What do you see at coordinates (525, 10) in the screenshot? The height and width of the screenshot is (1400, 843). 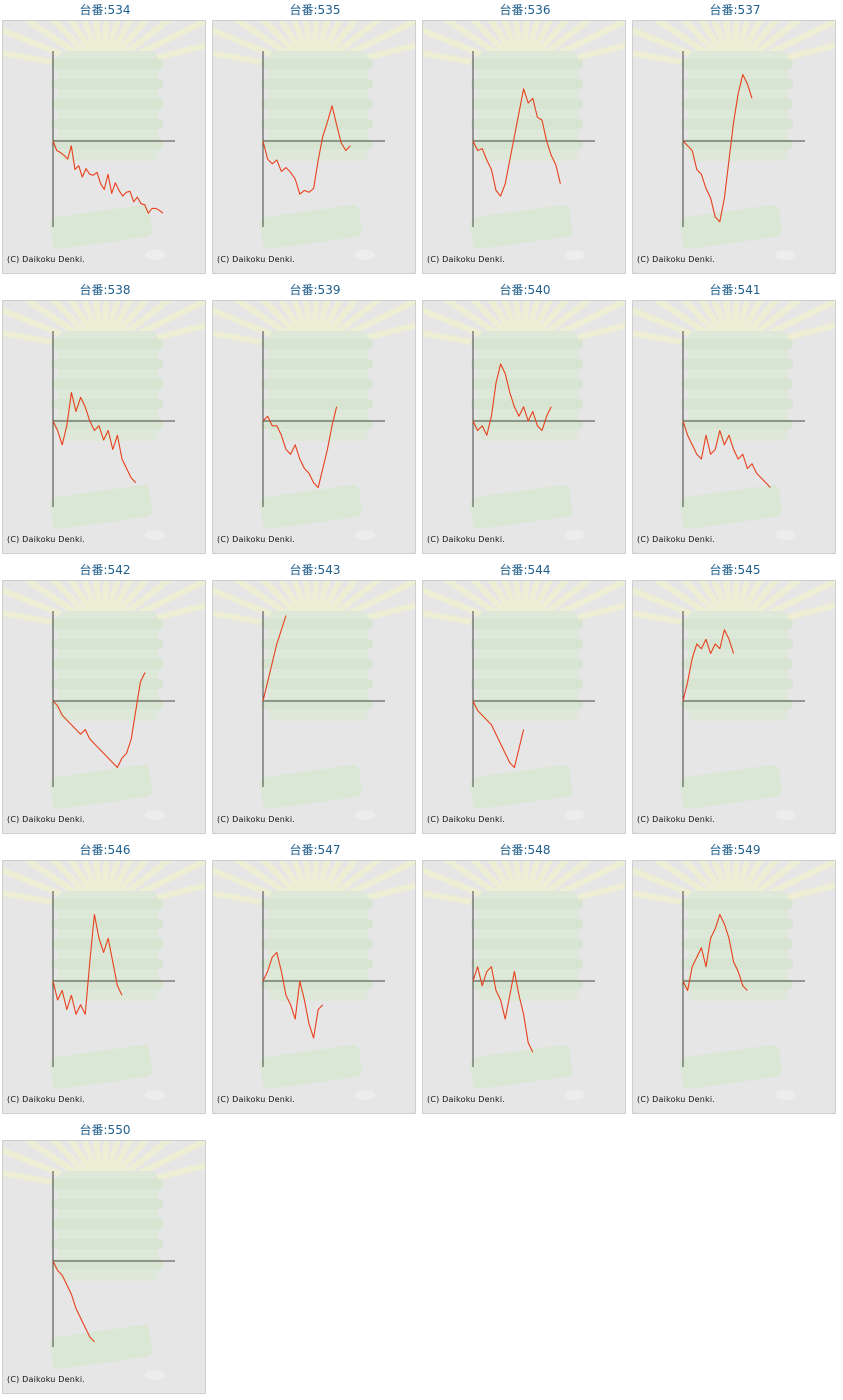 I see `machine-number-label: 台番:536` at bounding box center [525, 10].